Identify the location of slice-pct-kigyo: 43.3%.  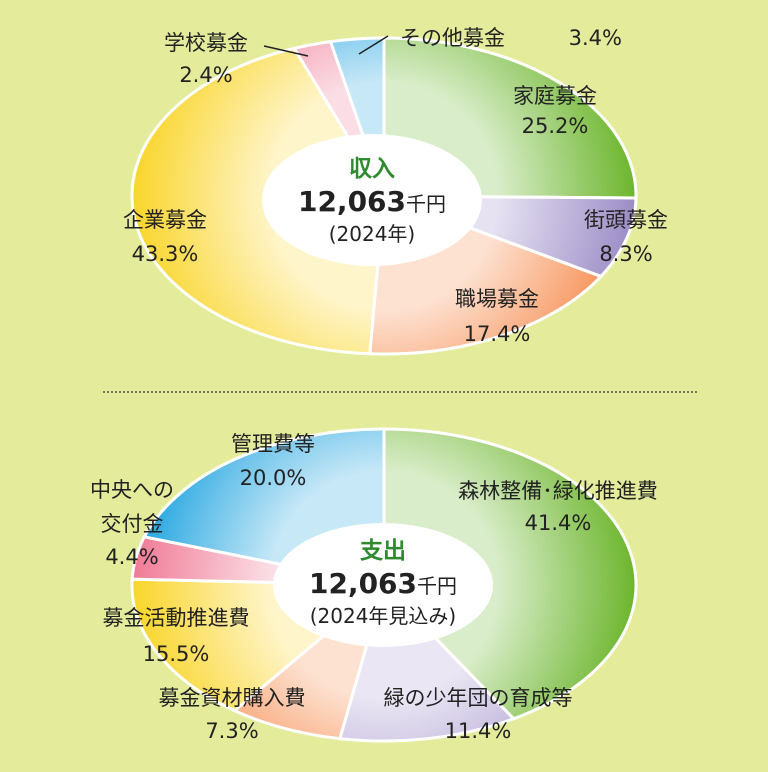
(165, 254).